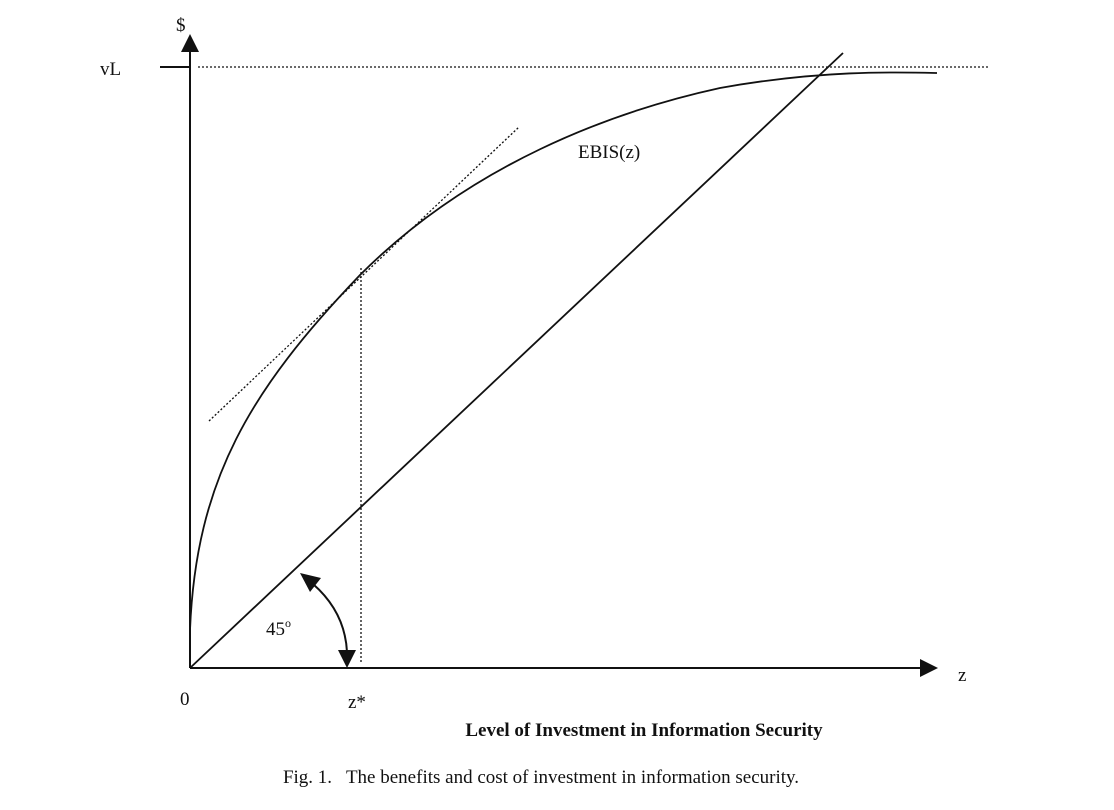 Image resolution: width=1114 pixels, height=810 pixels. I want to click on angle-arrow-down, so click(347, 659).